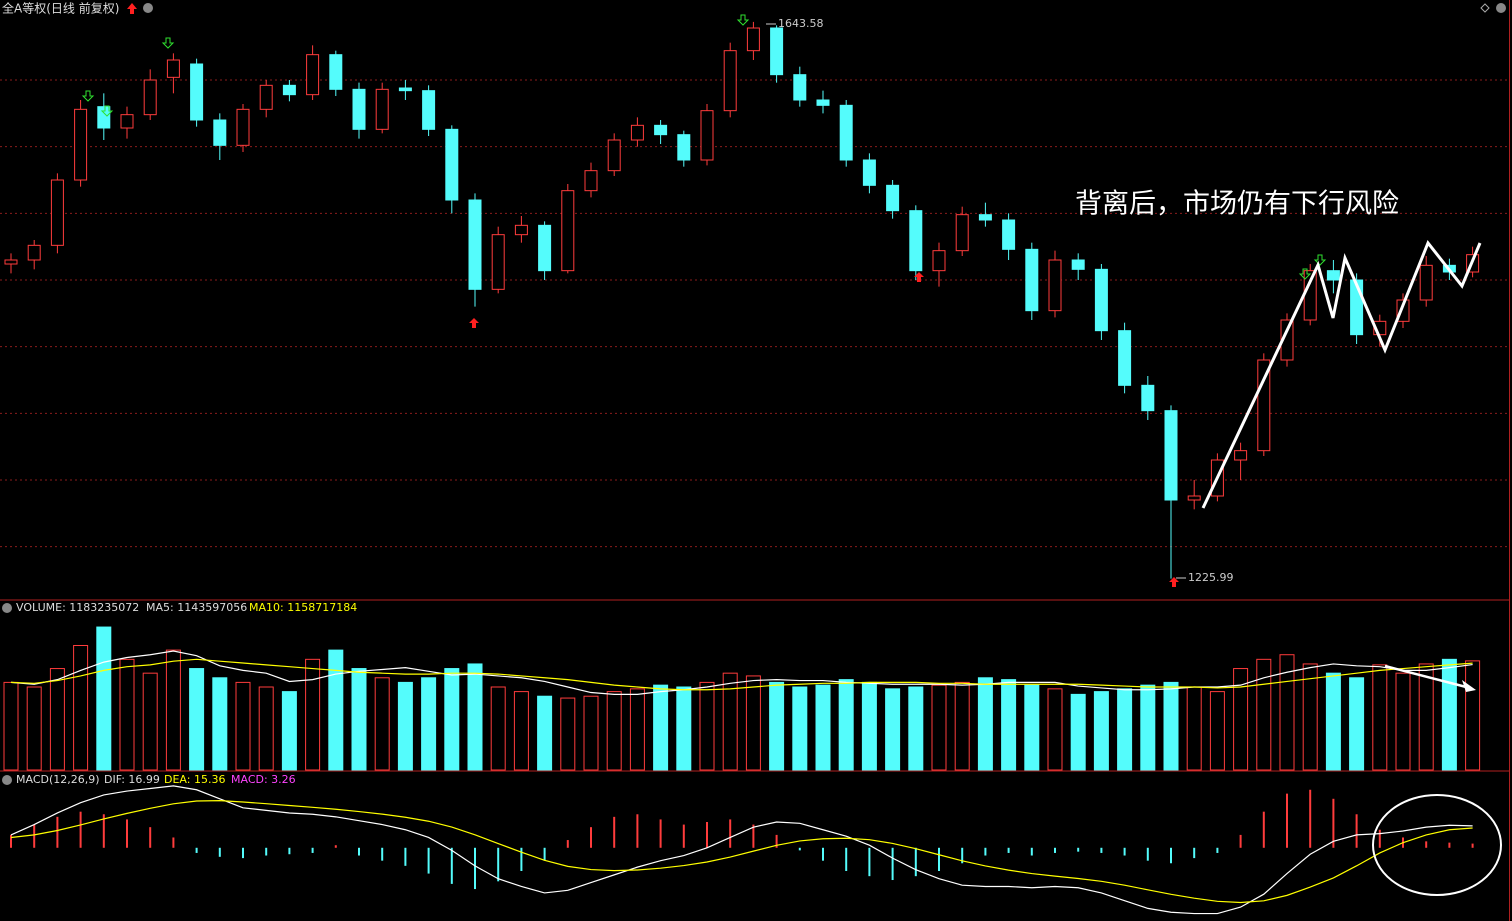 Image resolution: width=1512 pixels, height=921 pixels. Describe the element at coordinates (1485, 8) in the screenshot. I see `diamond-icon` at that location.